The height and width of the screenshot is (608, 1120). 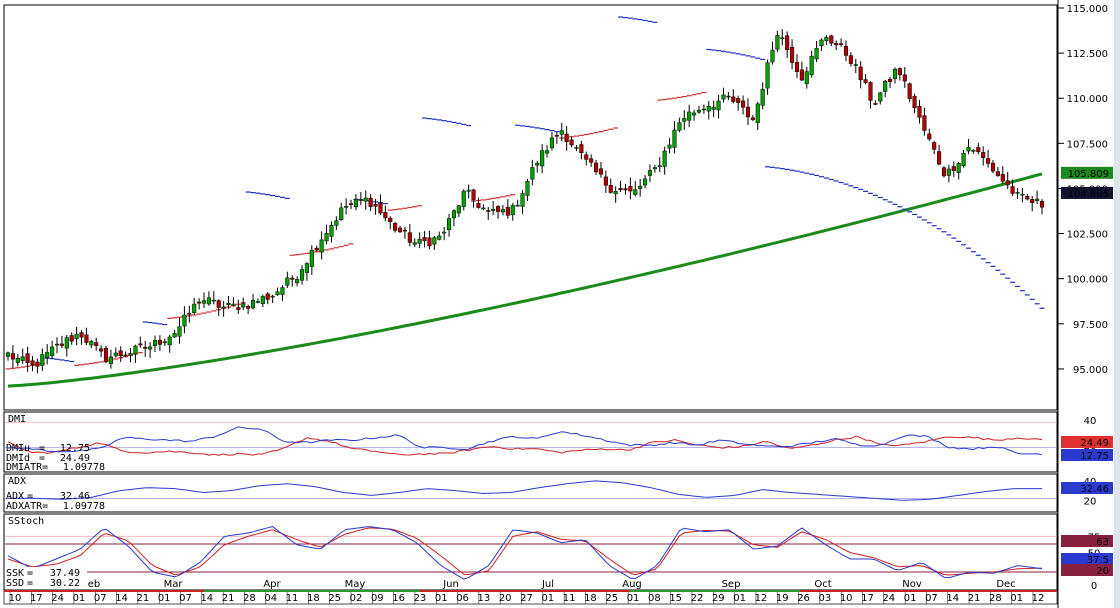 What do you see at coordinates (42, 458) in the screenshot?
I see `dmi-minus-eq: =` at bounding box center [42, 458].